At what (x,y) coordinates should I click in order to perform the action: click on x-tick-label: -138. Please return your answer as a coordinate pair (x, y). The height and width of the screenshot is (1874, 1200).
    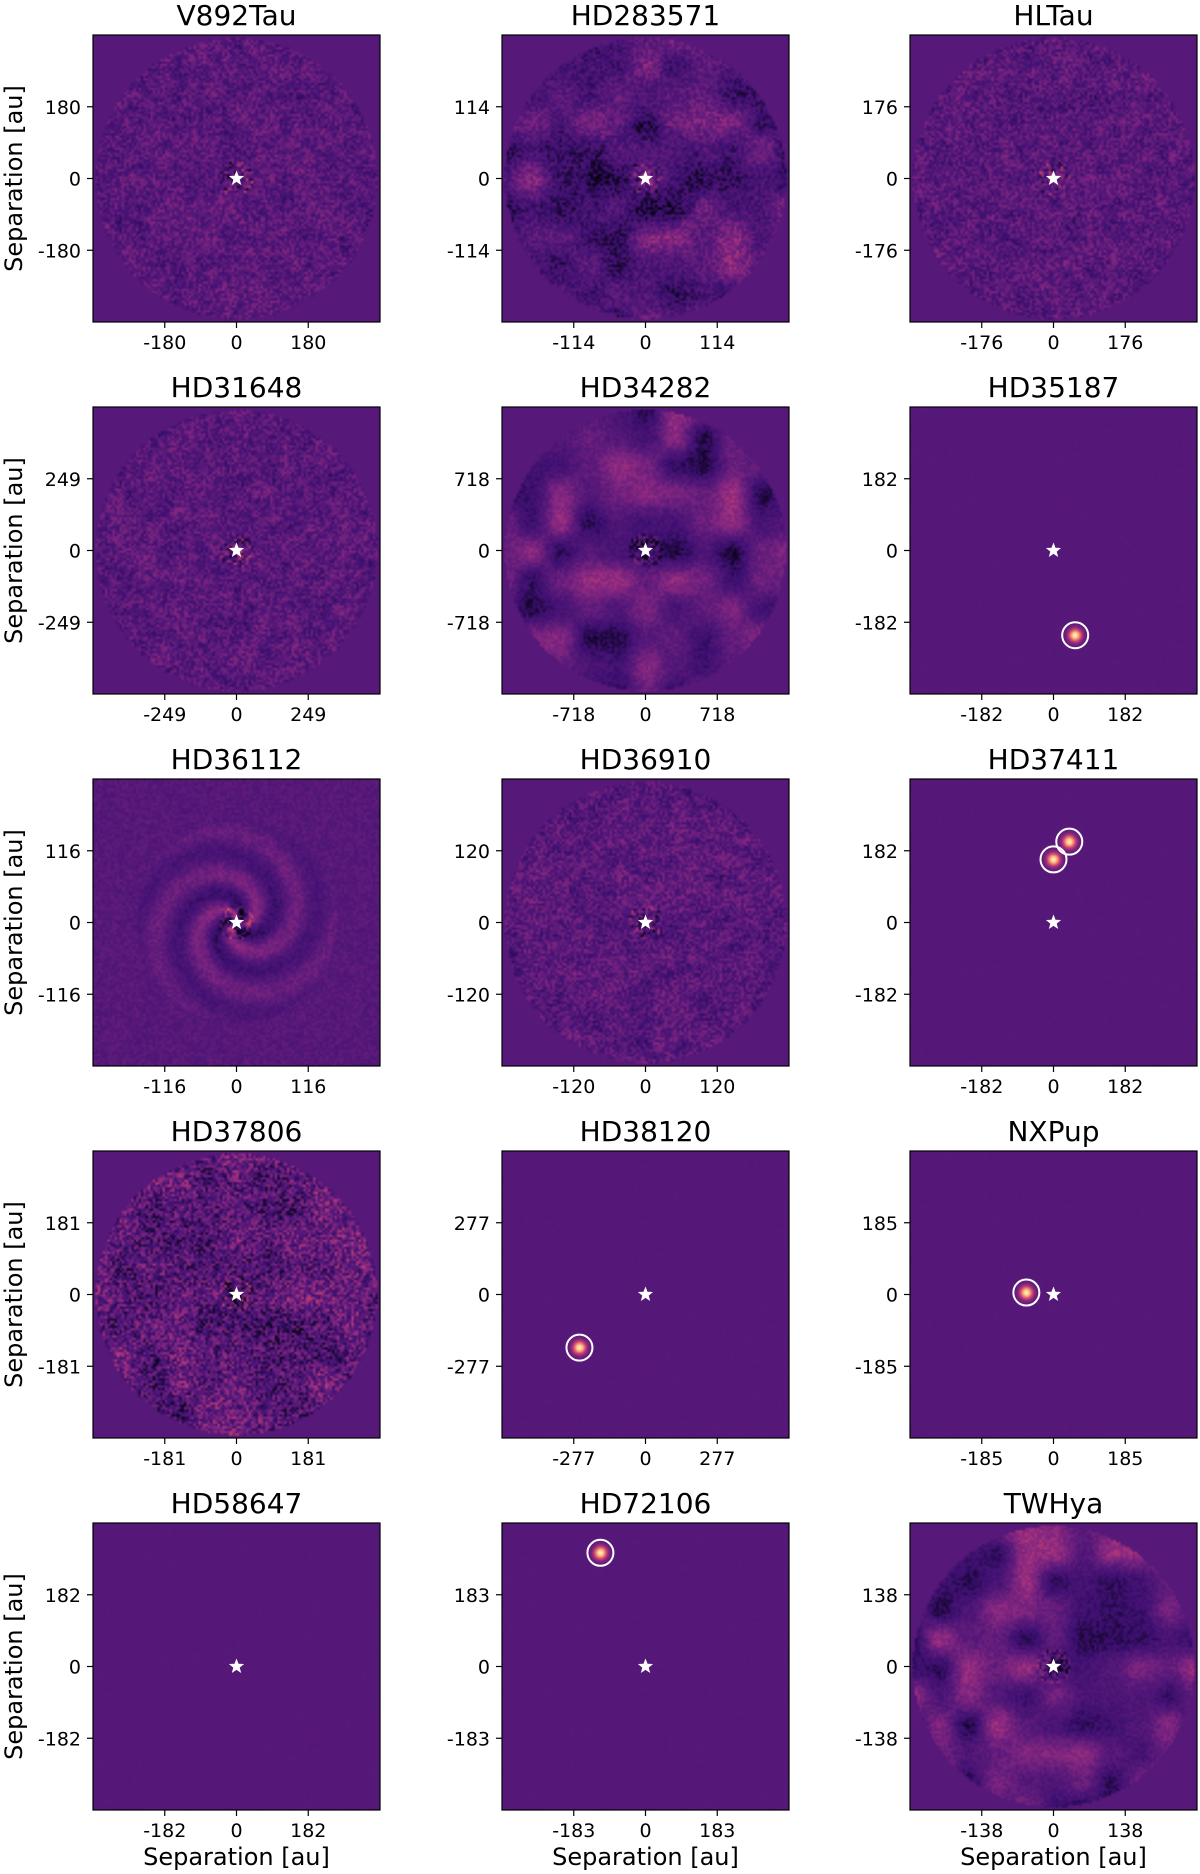
    Looking at the image, I should click on (981, 1831).